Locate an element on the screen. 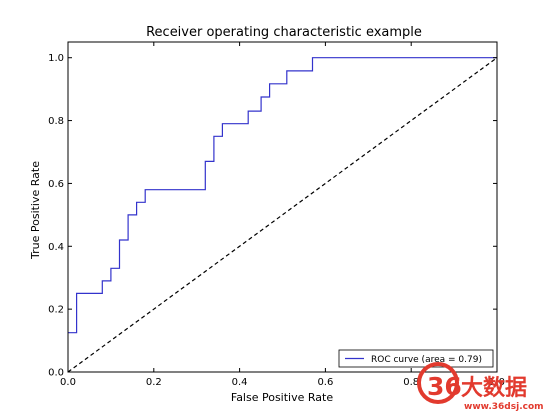 The width and height of the screenshot is (554, 416). watermark: 36 大数据 www.36dsj.com is located at coordinates (480, 387).